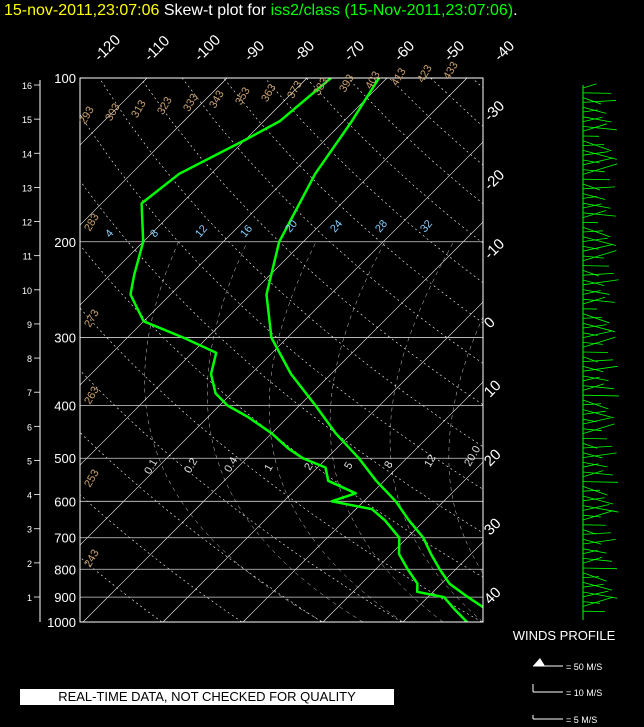 Image resolution: width=644 pixels, height=727 pixels. Describe the element at coordinates (268, 467) in the screenshot. I see `mixing-ratio-label-lower: 1` at that location.